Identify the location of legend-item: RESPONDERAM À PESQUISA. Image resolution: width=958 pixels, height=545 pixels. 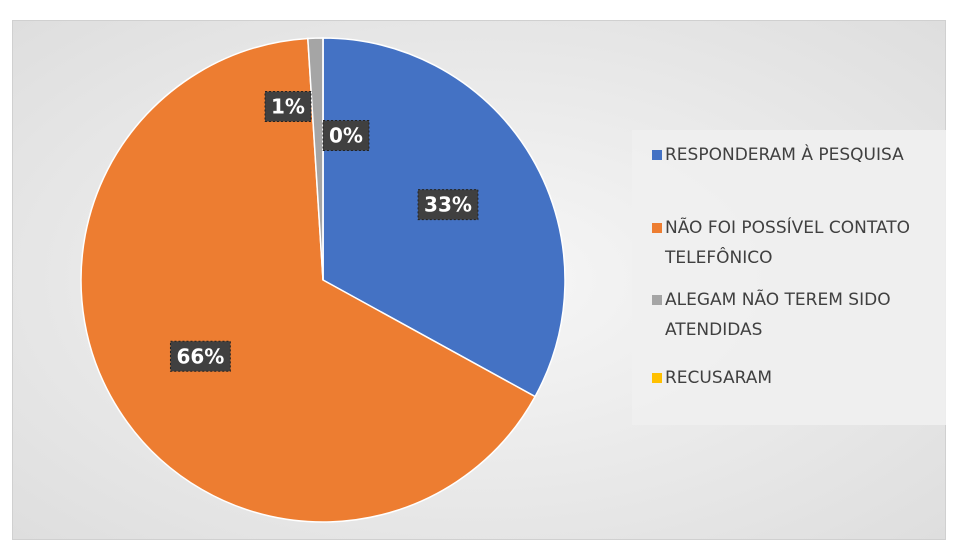
(803, 155).